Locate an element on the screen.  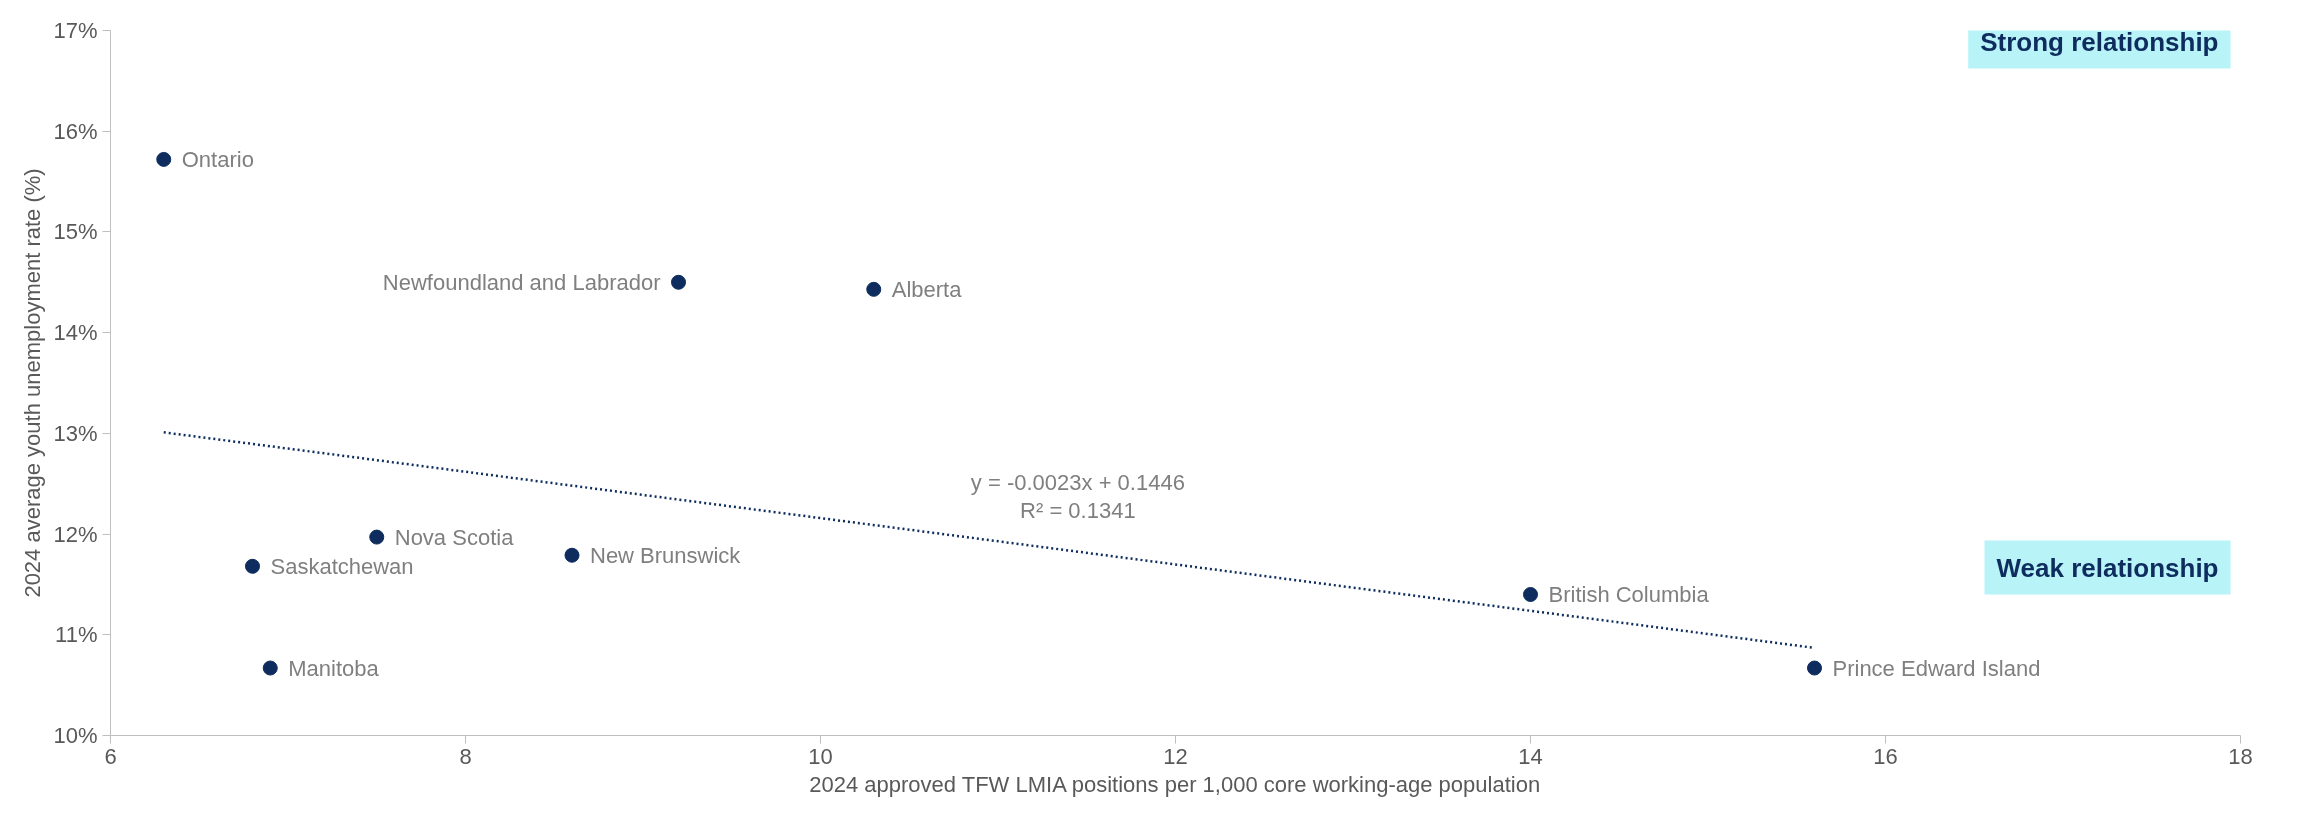
series-label: Manitoba is located at coordinates (334, 668).